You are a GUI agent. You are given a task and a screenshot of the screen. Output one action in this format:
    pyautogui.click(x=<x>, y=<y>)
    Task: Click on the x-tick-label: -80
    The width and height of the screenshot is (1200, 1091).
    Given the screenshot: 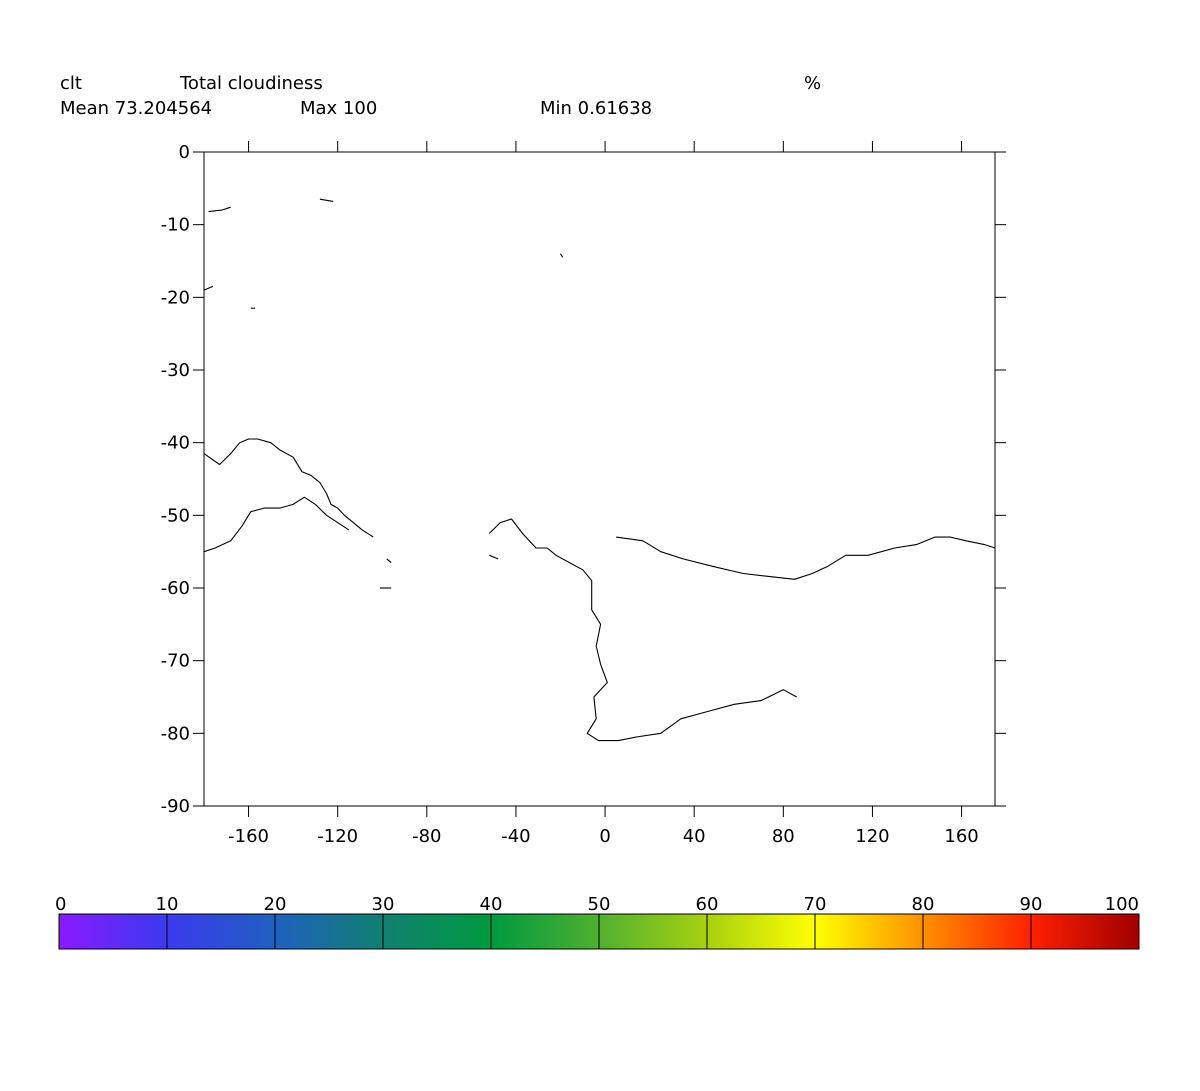 What is the action you would take?
    pyautogui.click(x=426, y=836)
    